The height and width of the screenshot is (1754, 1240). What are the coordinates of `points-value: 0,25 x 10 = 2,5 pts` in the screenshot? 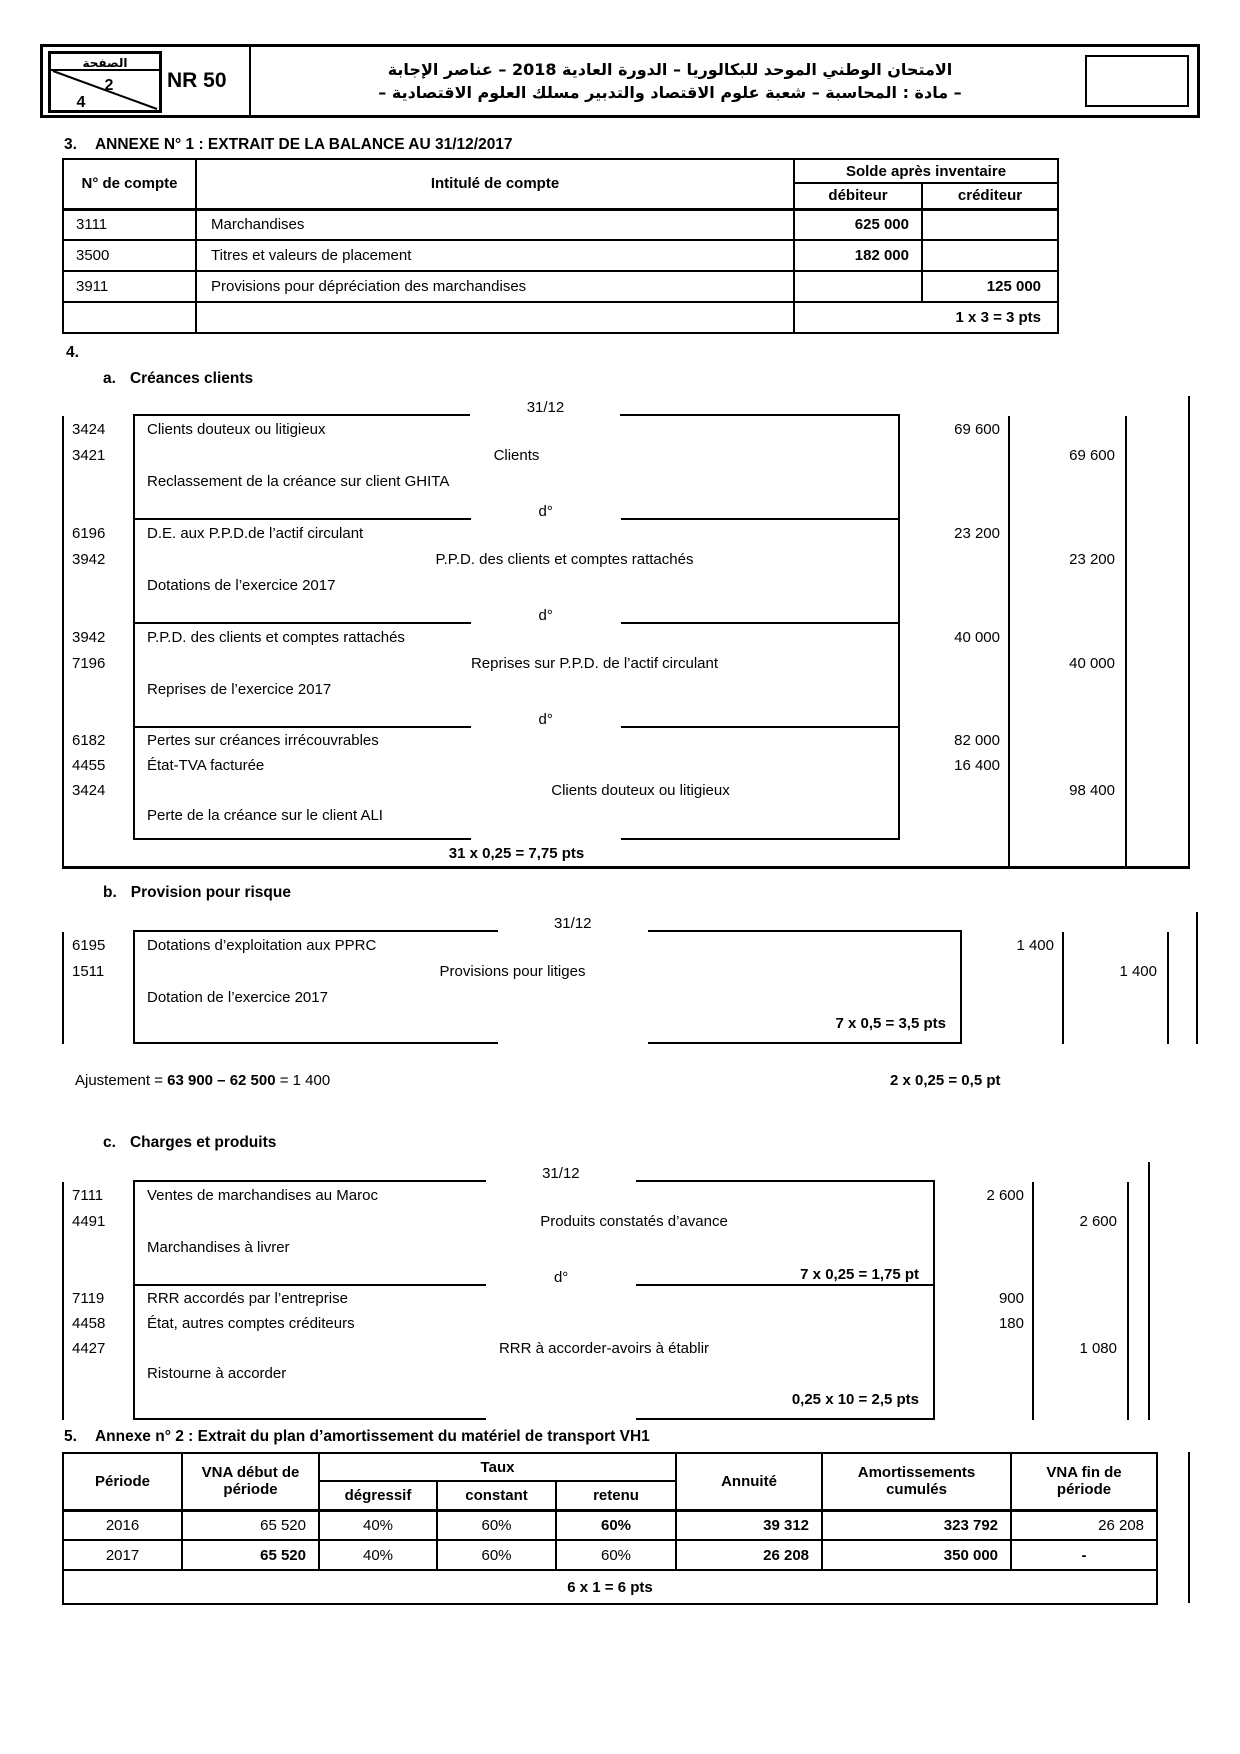 It's located at (534, 1399).